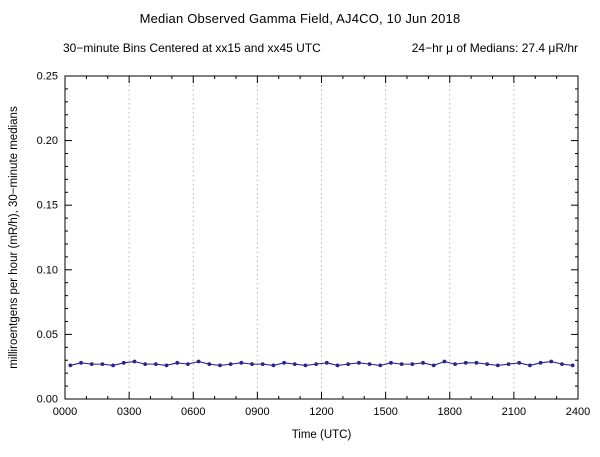  What do you see at coordinates (578, 412) in the screenshot?
I see `x-tick-label: 2400` at bounding box center [578, 412].